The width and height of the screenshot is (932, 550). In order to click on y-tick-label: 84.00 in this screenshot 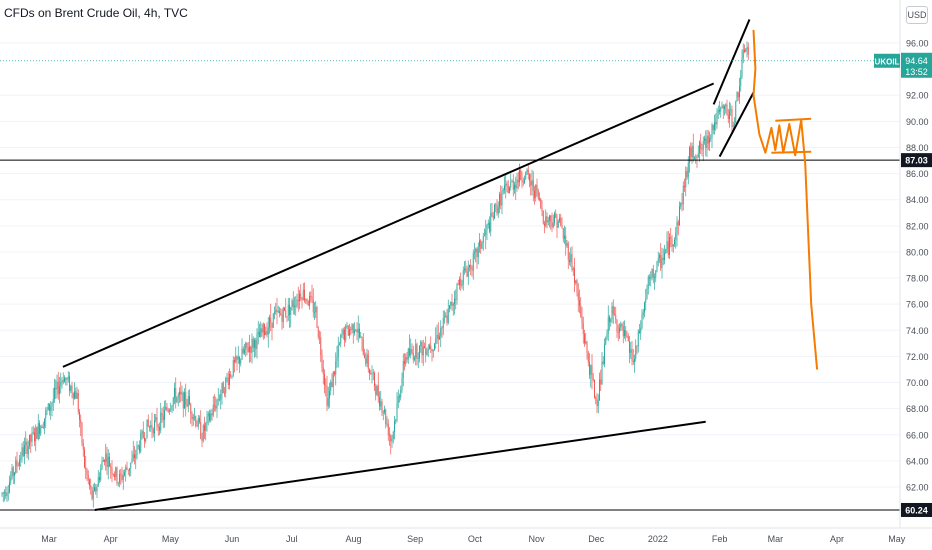, I will do `click(917, 200)`.